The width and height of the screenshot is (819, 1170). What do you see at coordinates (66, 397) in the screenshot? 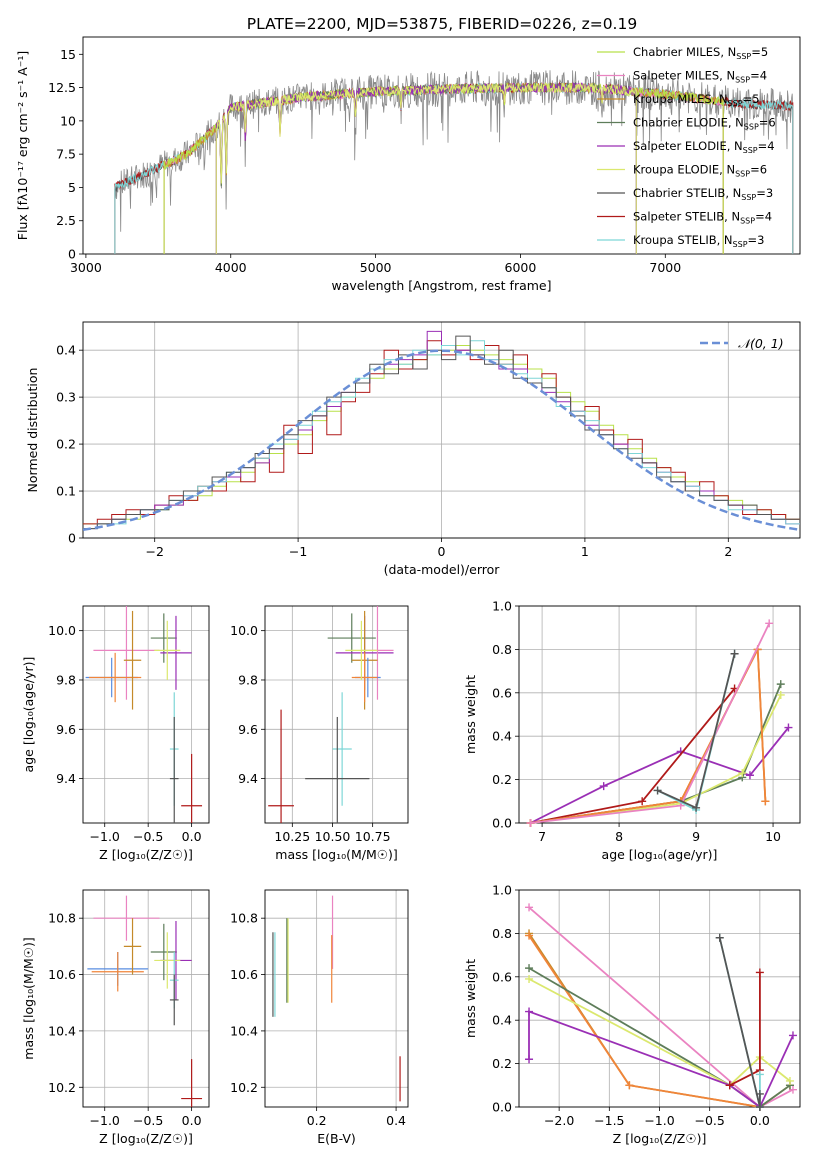
I see `residuals-ytick-label: 0.3` at bounding box center [66, 397].